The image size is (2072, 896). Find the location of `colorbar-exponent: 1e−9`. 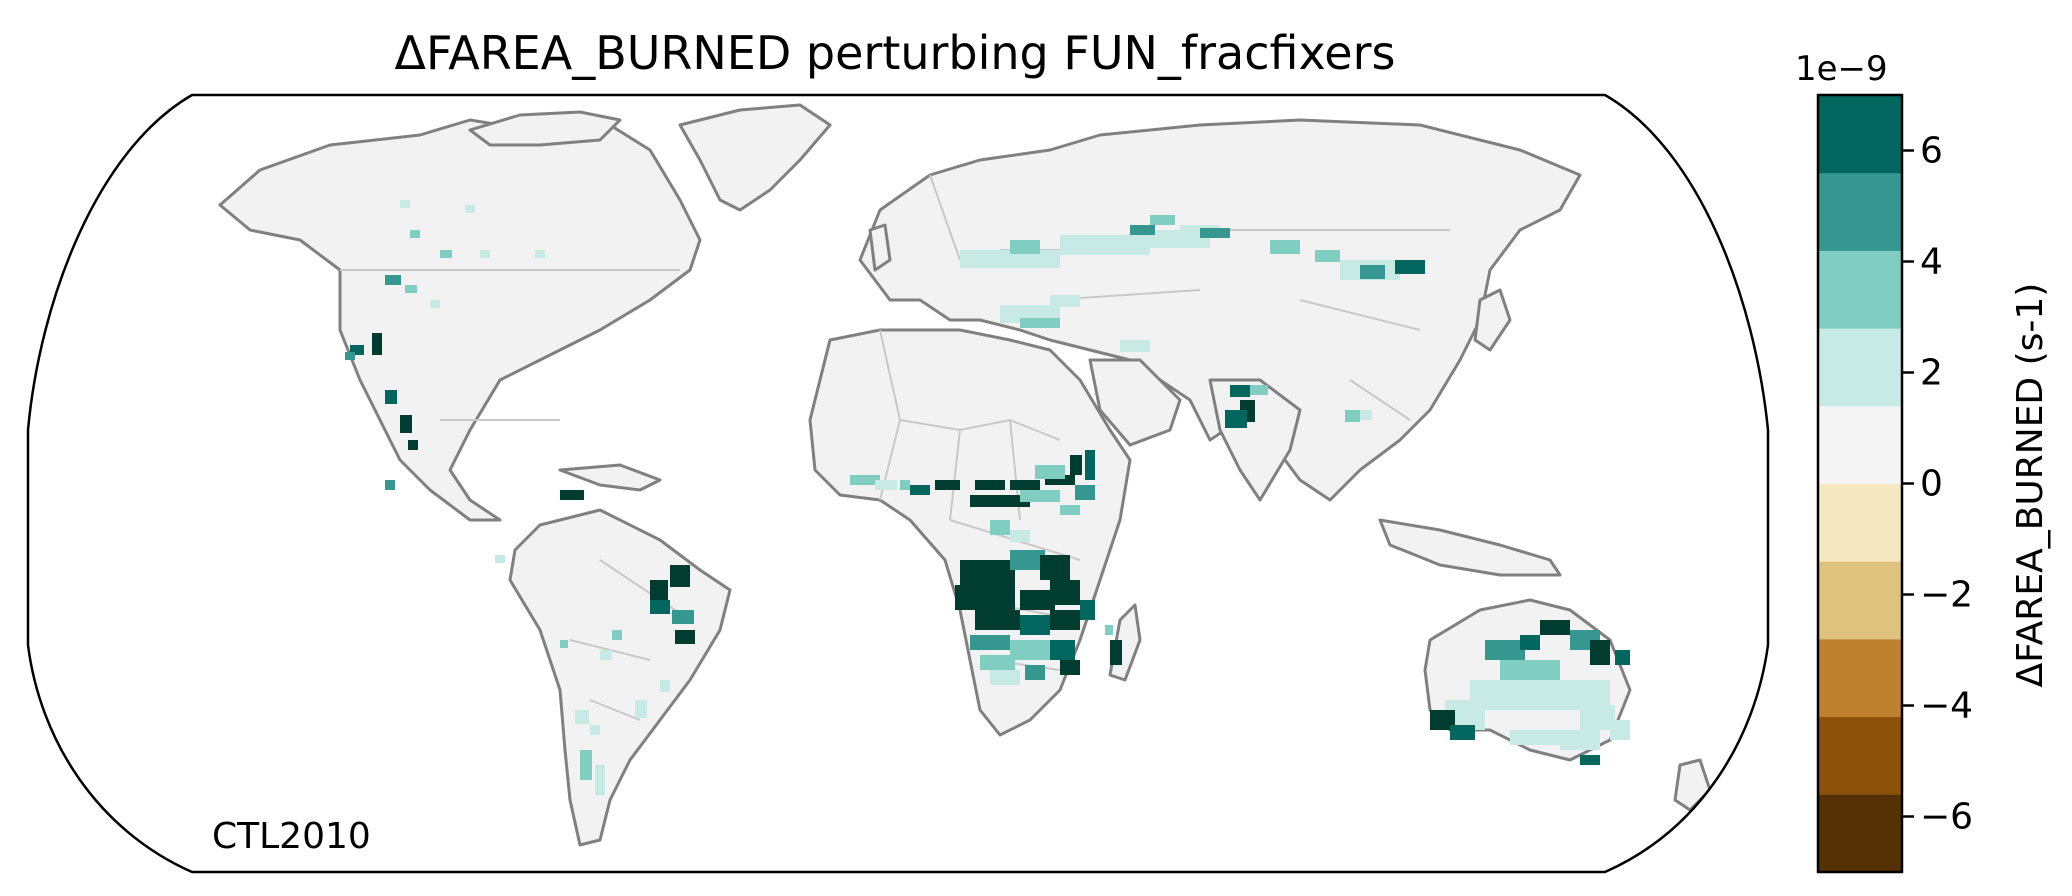

colorbar-exponent: 1e−9 is located at coordinates (1841, 69).